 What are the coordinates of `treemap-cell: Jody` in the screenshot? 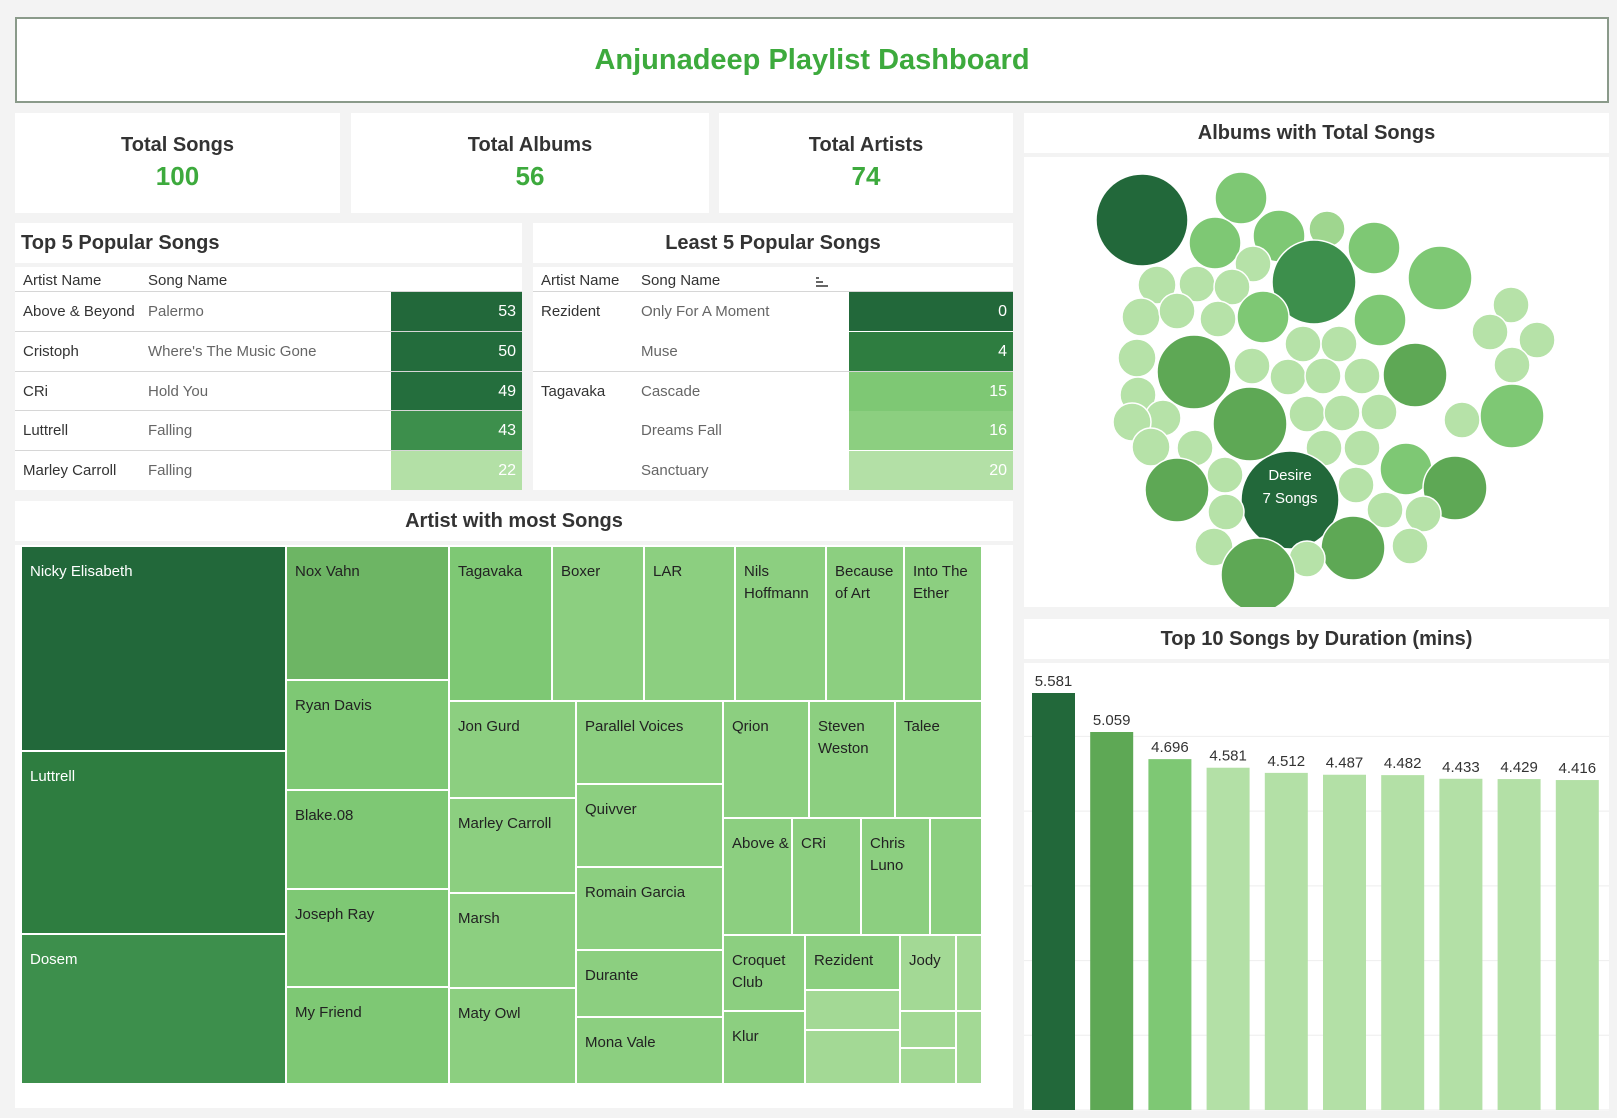 It's located at (928, 973).